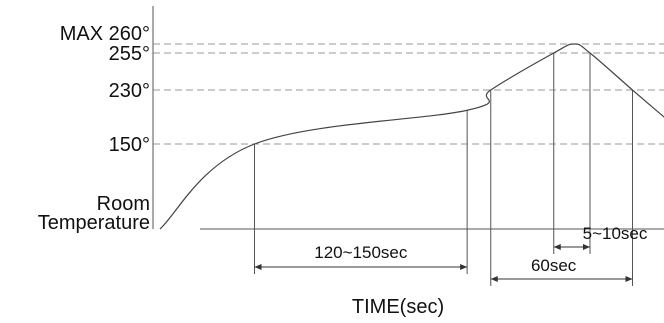 This screenshot has width=664, height=323. What do you see at coordinates (398, 307) in the screenshot?
I see `x-axis-title: TIME(sec)` at bounding box center [398, 307].